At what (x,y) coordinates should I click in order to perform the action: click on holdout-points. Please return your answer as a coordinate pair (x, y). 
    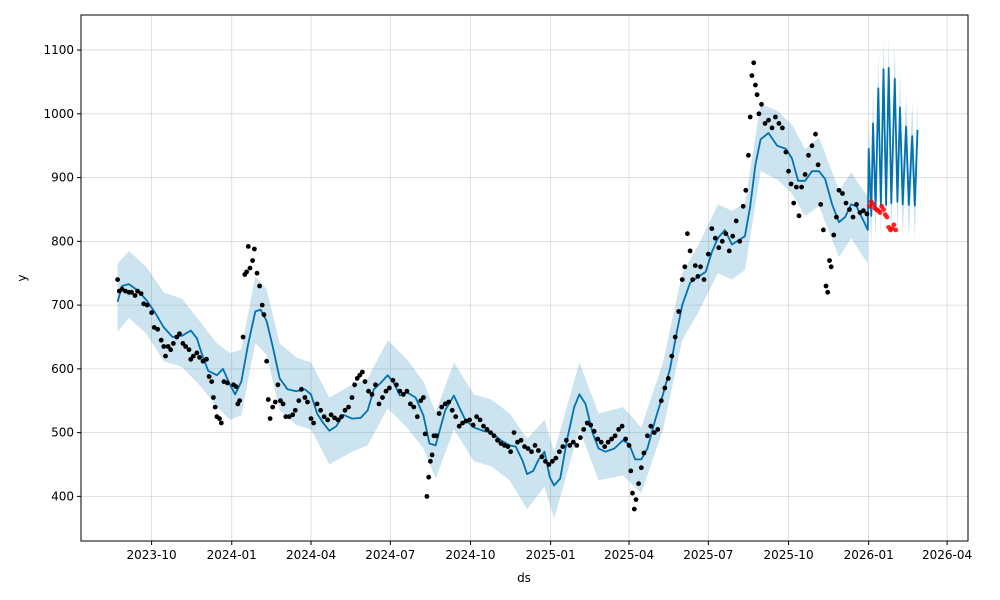
    Looking at the image, I should click on (883, 216).